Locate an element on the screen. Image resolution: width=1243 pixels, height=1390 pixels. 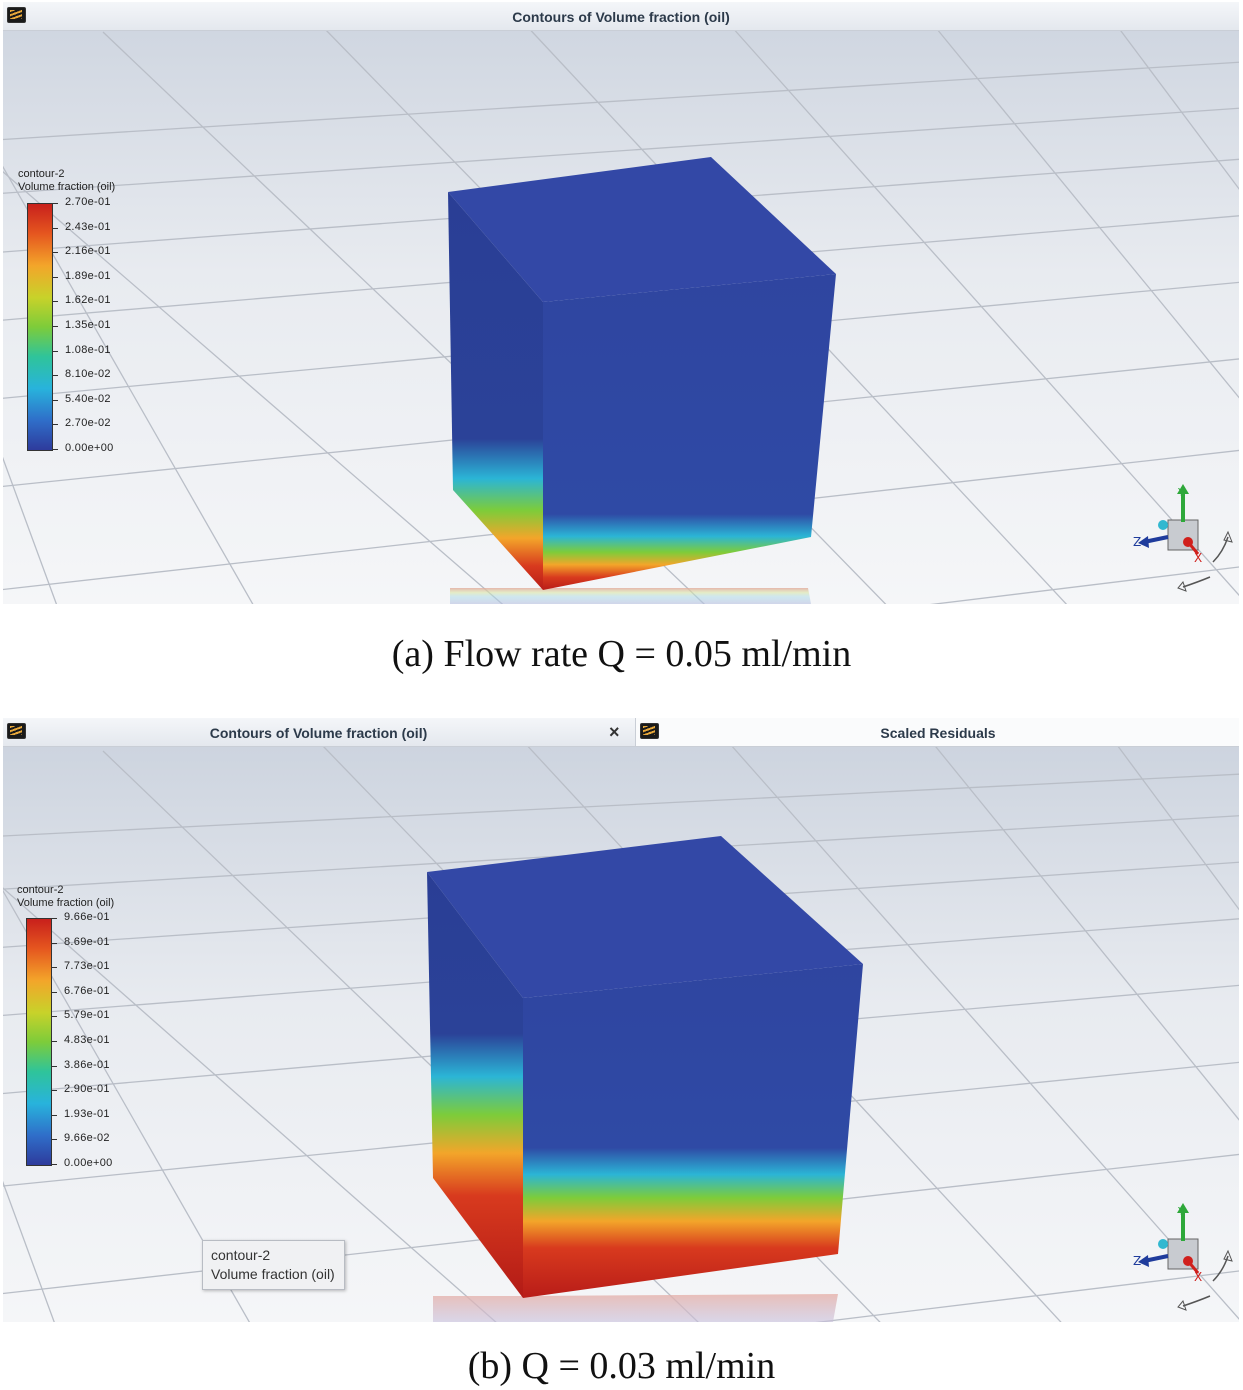
caption-a: (a) Flow rate Q = 0.05 ml/min is located at coordinates (621, 654).